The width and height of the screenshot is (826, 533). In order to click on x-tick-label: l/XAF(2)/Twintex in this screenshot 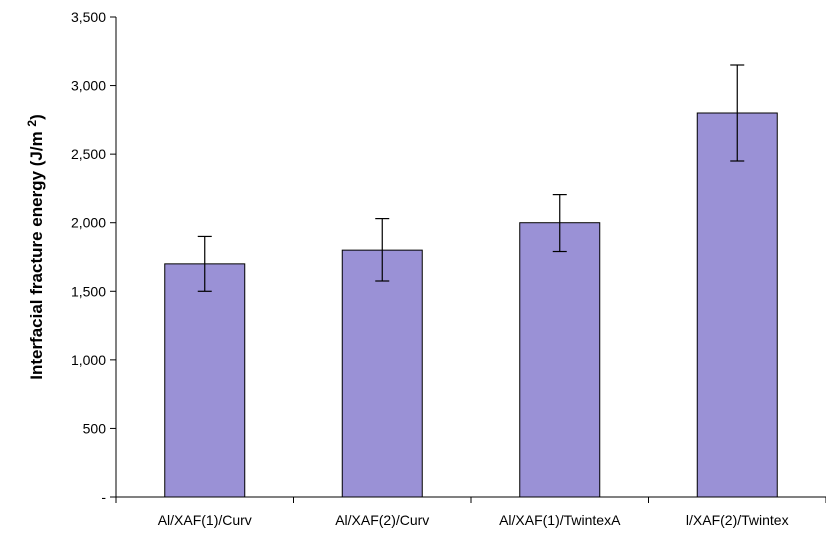, I will do `click(737, 520)`.